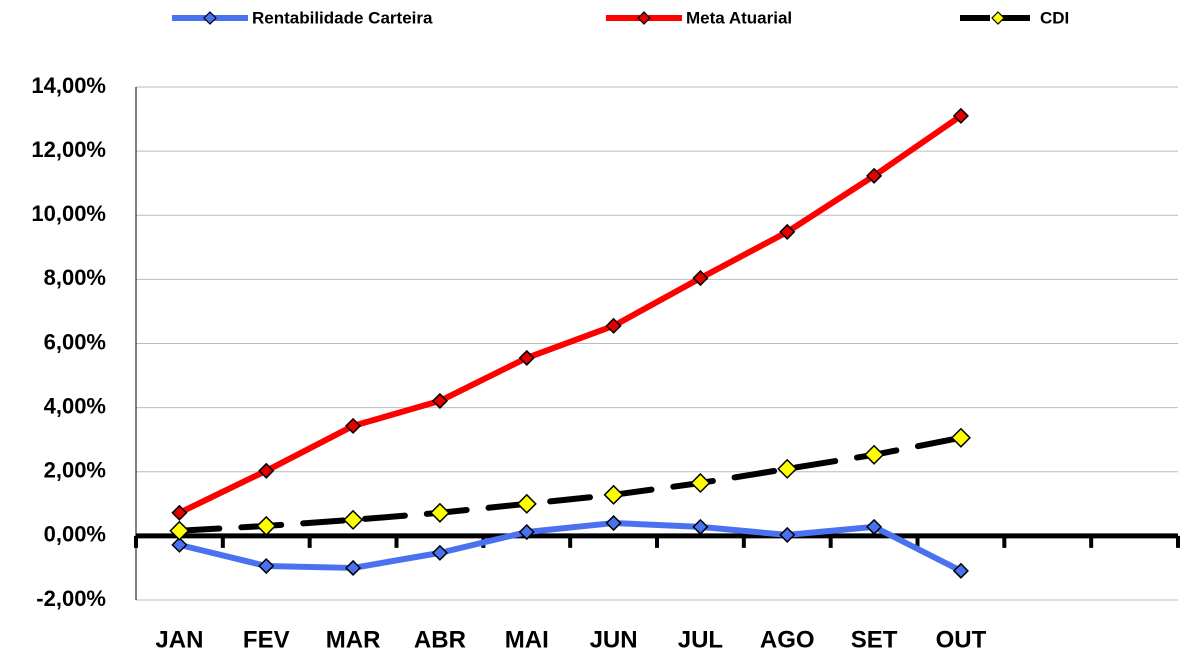  I want to click on legend-label: Meta Atuarial, so click(739, 17).